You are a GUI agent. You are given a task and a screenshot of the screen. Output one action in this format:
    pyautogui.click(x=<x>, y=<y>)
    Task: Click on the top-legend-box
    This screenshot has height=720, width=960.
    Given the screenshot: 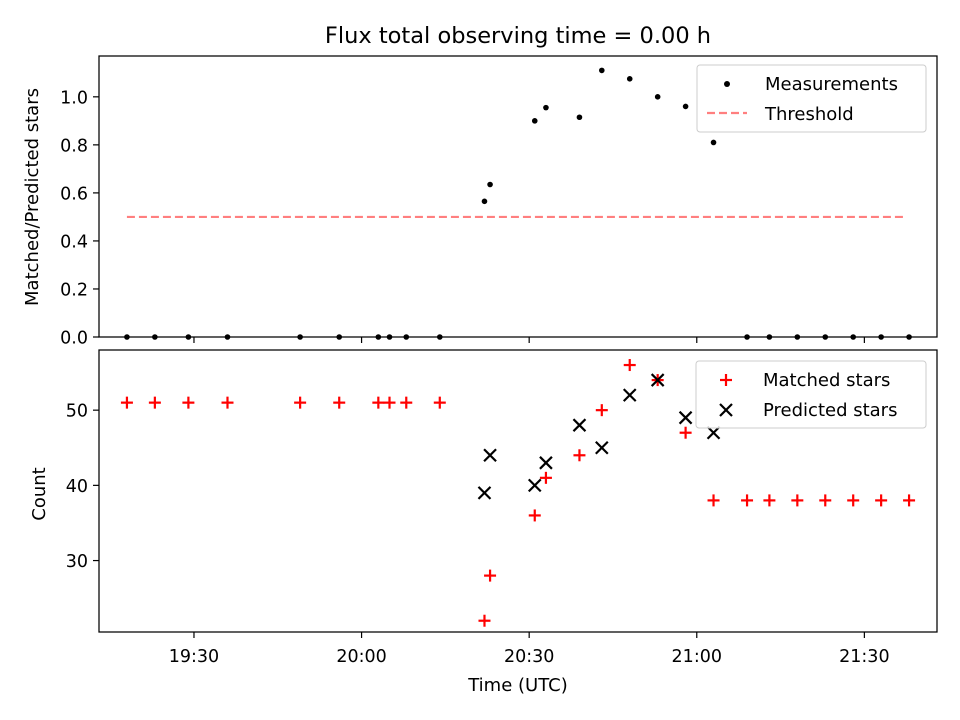 What is the action you would take?
    pyautogui.click(x=811, y=98)
    